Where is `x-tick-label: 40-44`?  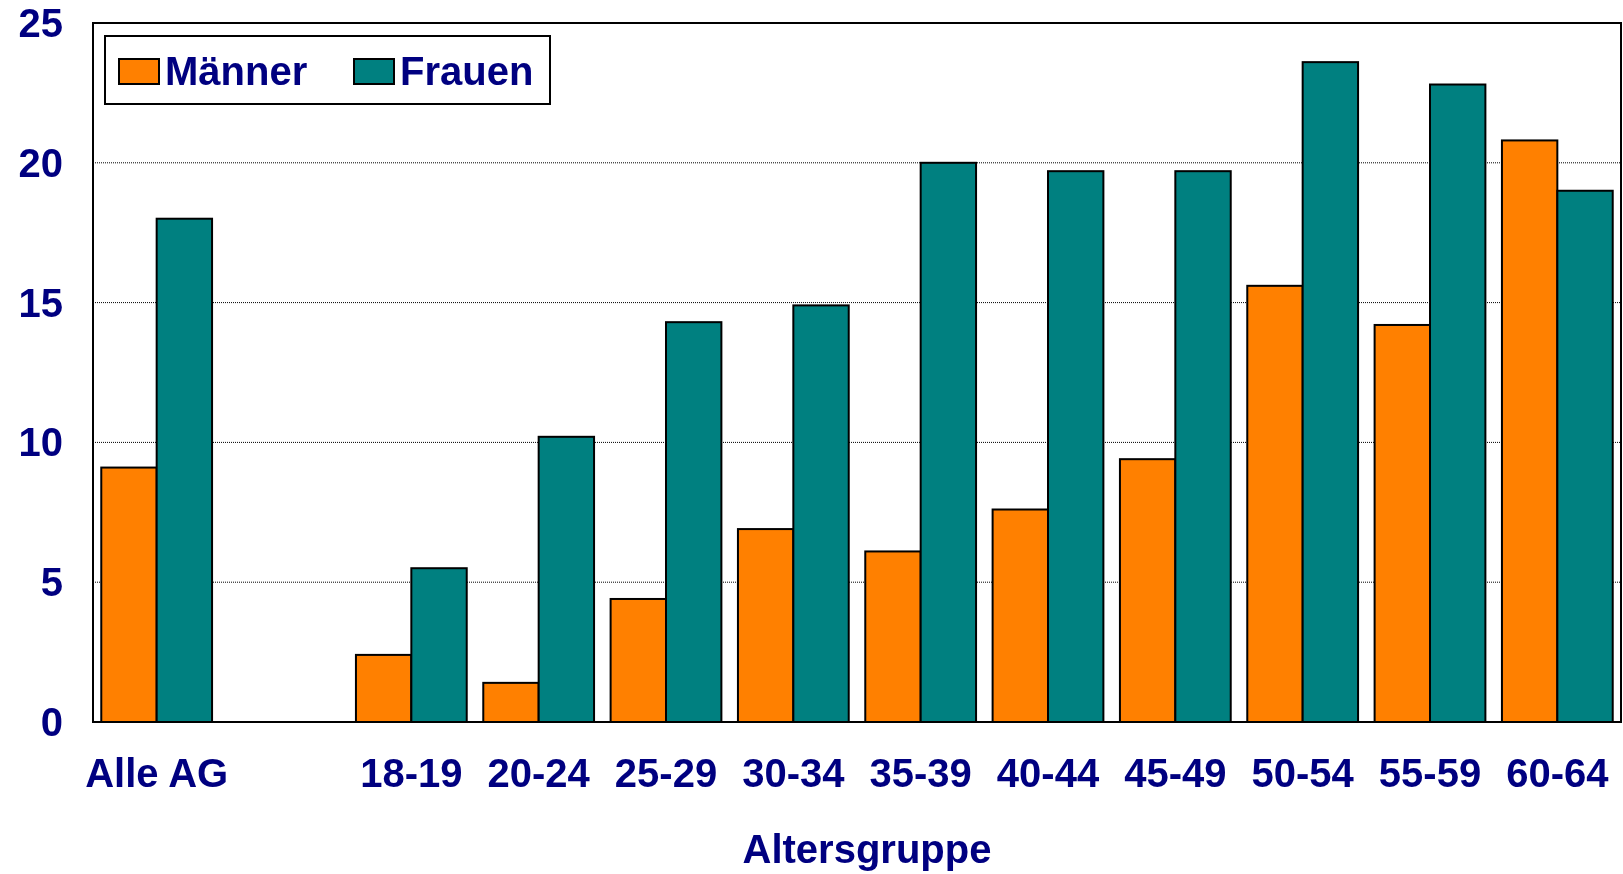 x-tick-label: 40-44 is located at coordinates (1048, 773).